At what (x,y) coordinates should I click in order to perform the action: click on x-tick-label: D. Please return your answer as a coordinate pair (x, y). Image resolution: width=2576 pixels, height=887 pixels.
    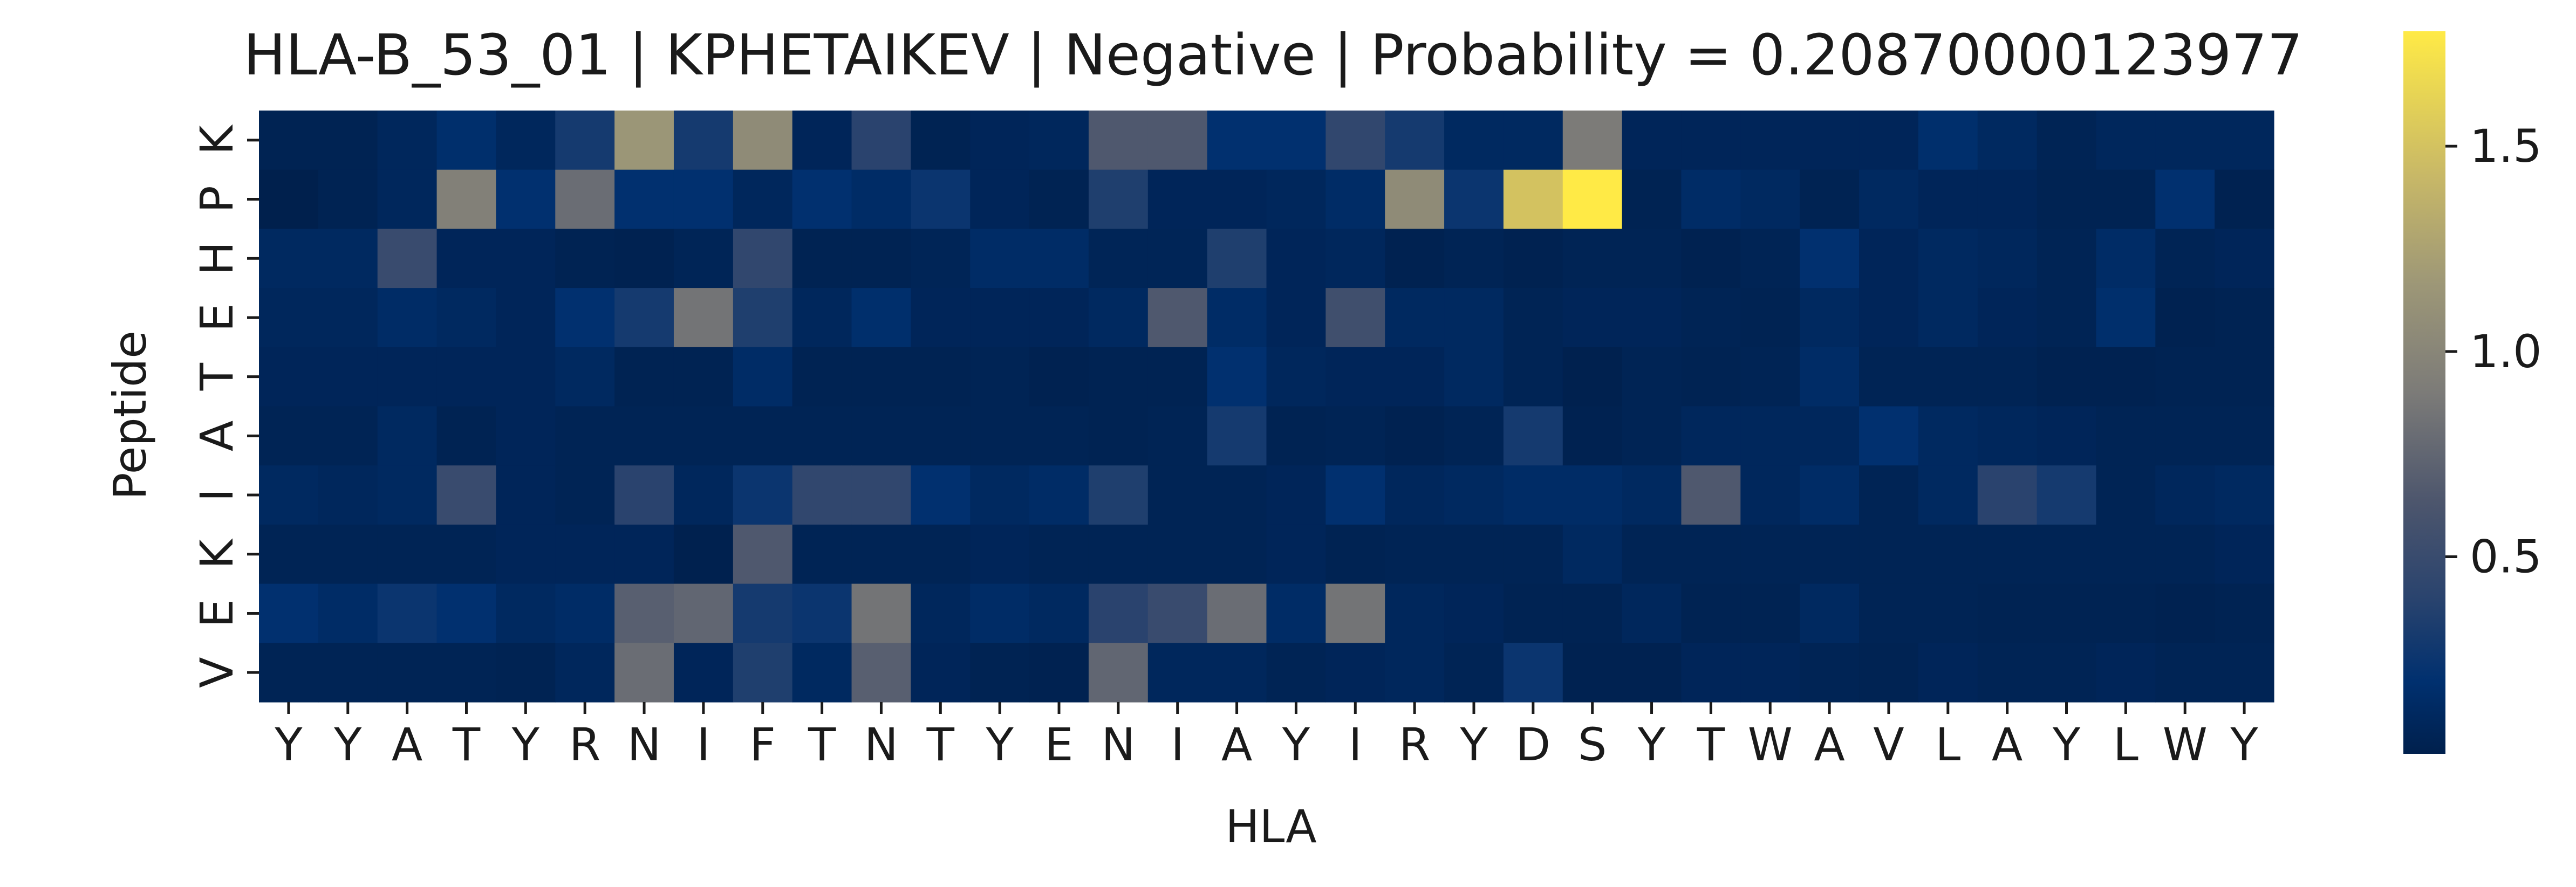
    Looking at the image, I should click on (1532, 744).